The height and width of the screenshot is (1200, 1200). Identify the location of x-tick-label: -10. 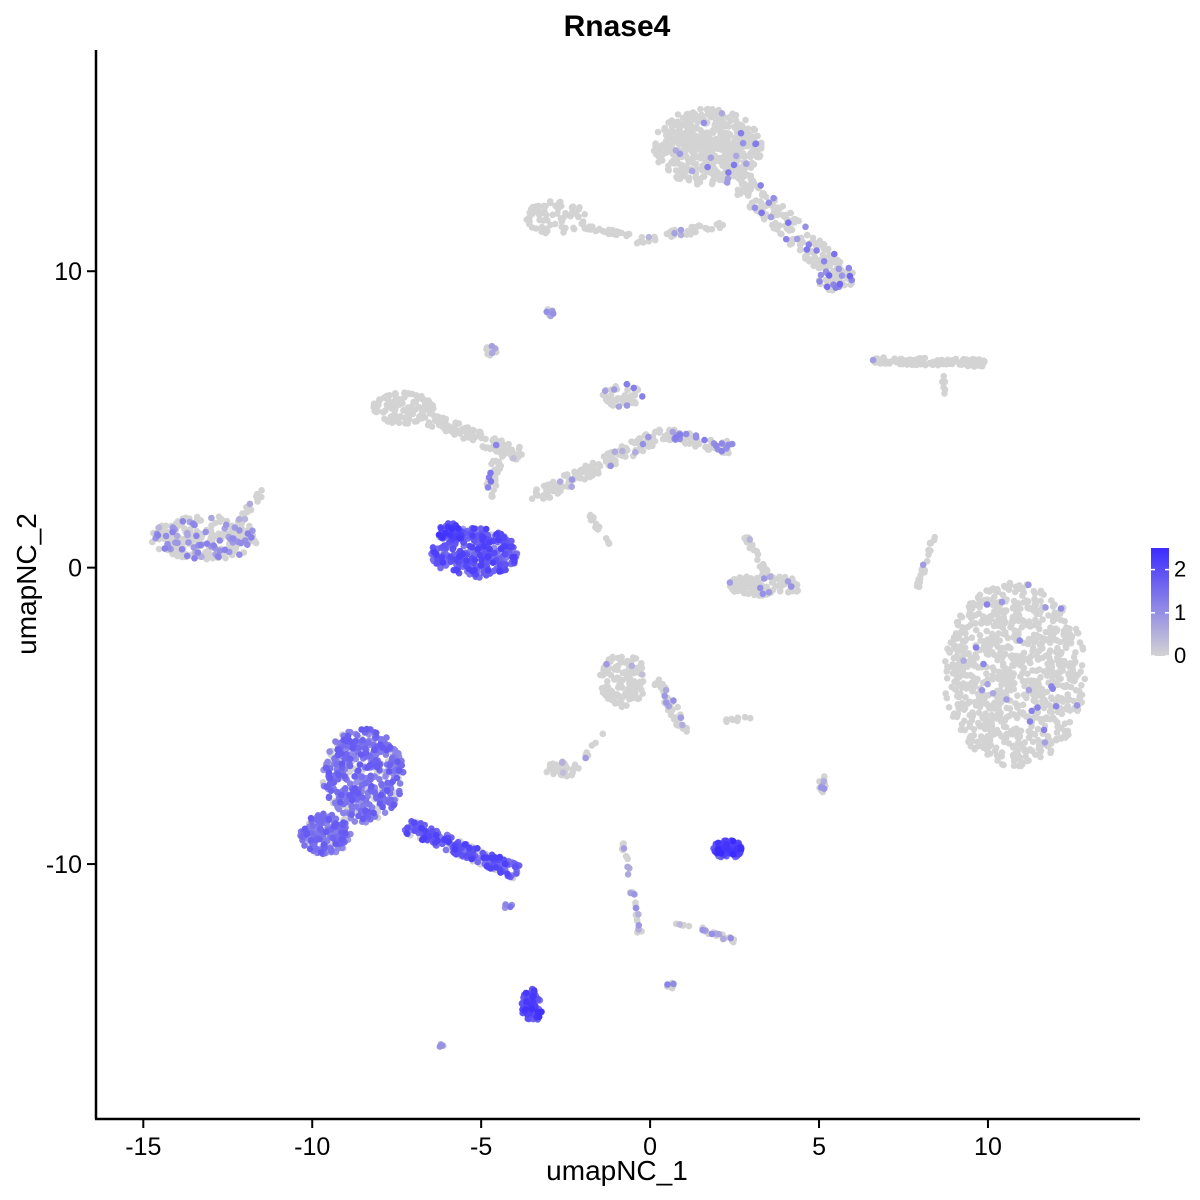
(312, 1147).